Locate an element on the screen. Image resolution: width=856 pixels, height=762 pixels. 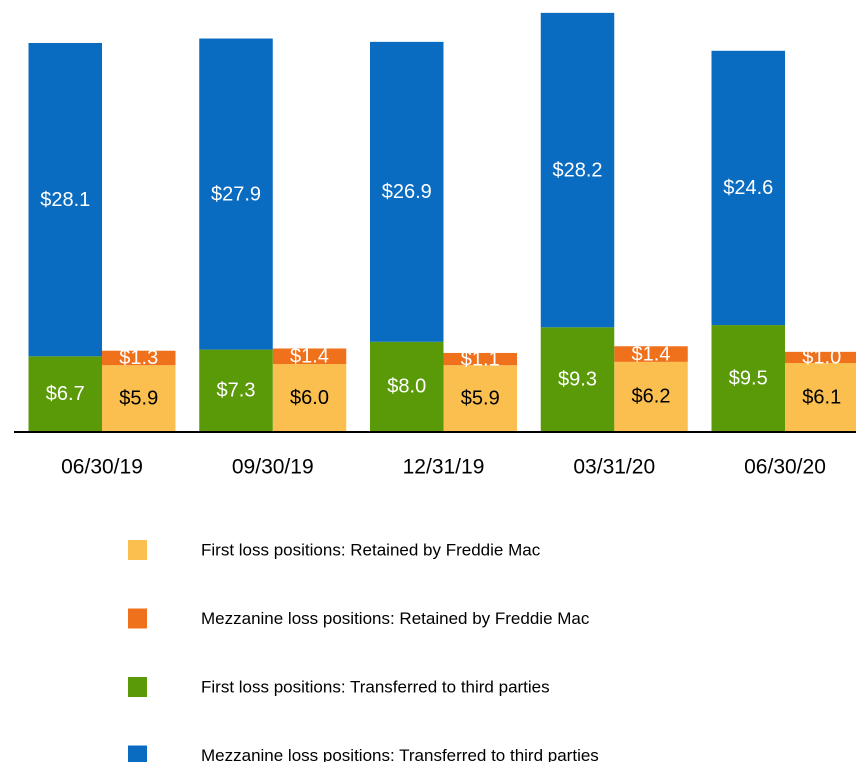
data-label: $26.9 is located at coordinates (407, 192).